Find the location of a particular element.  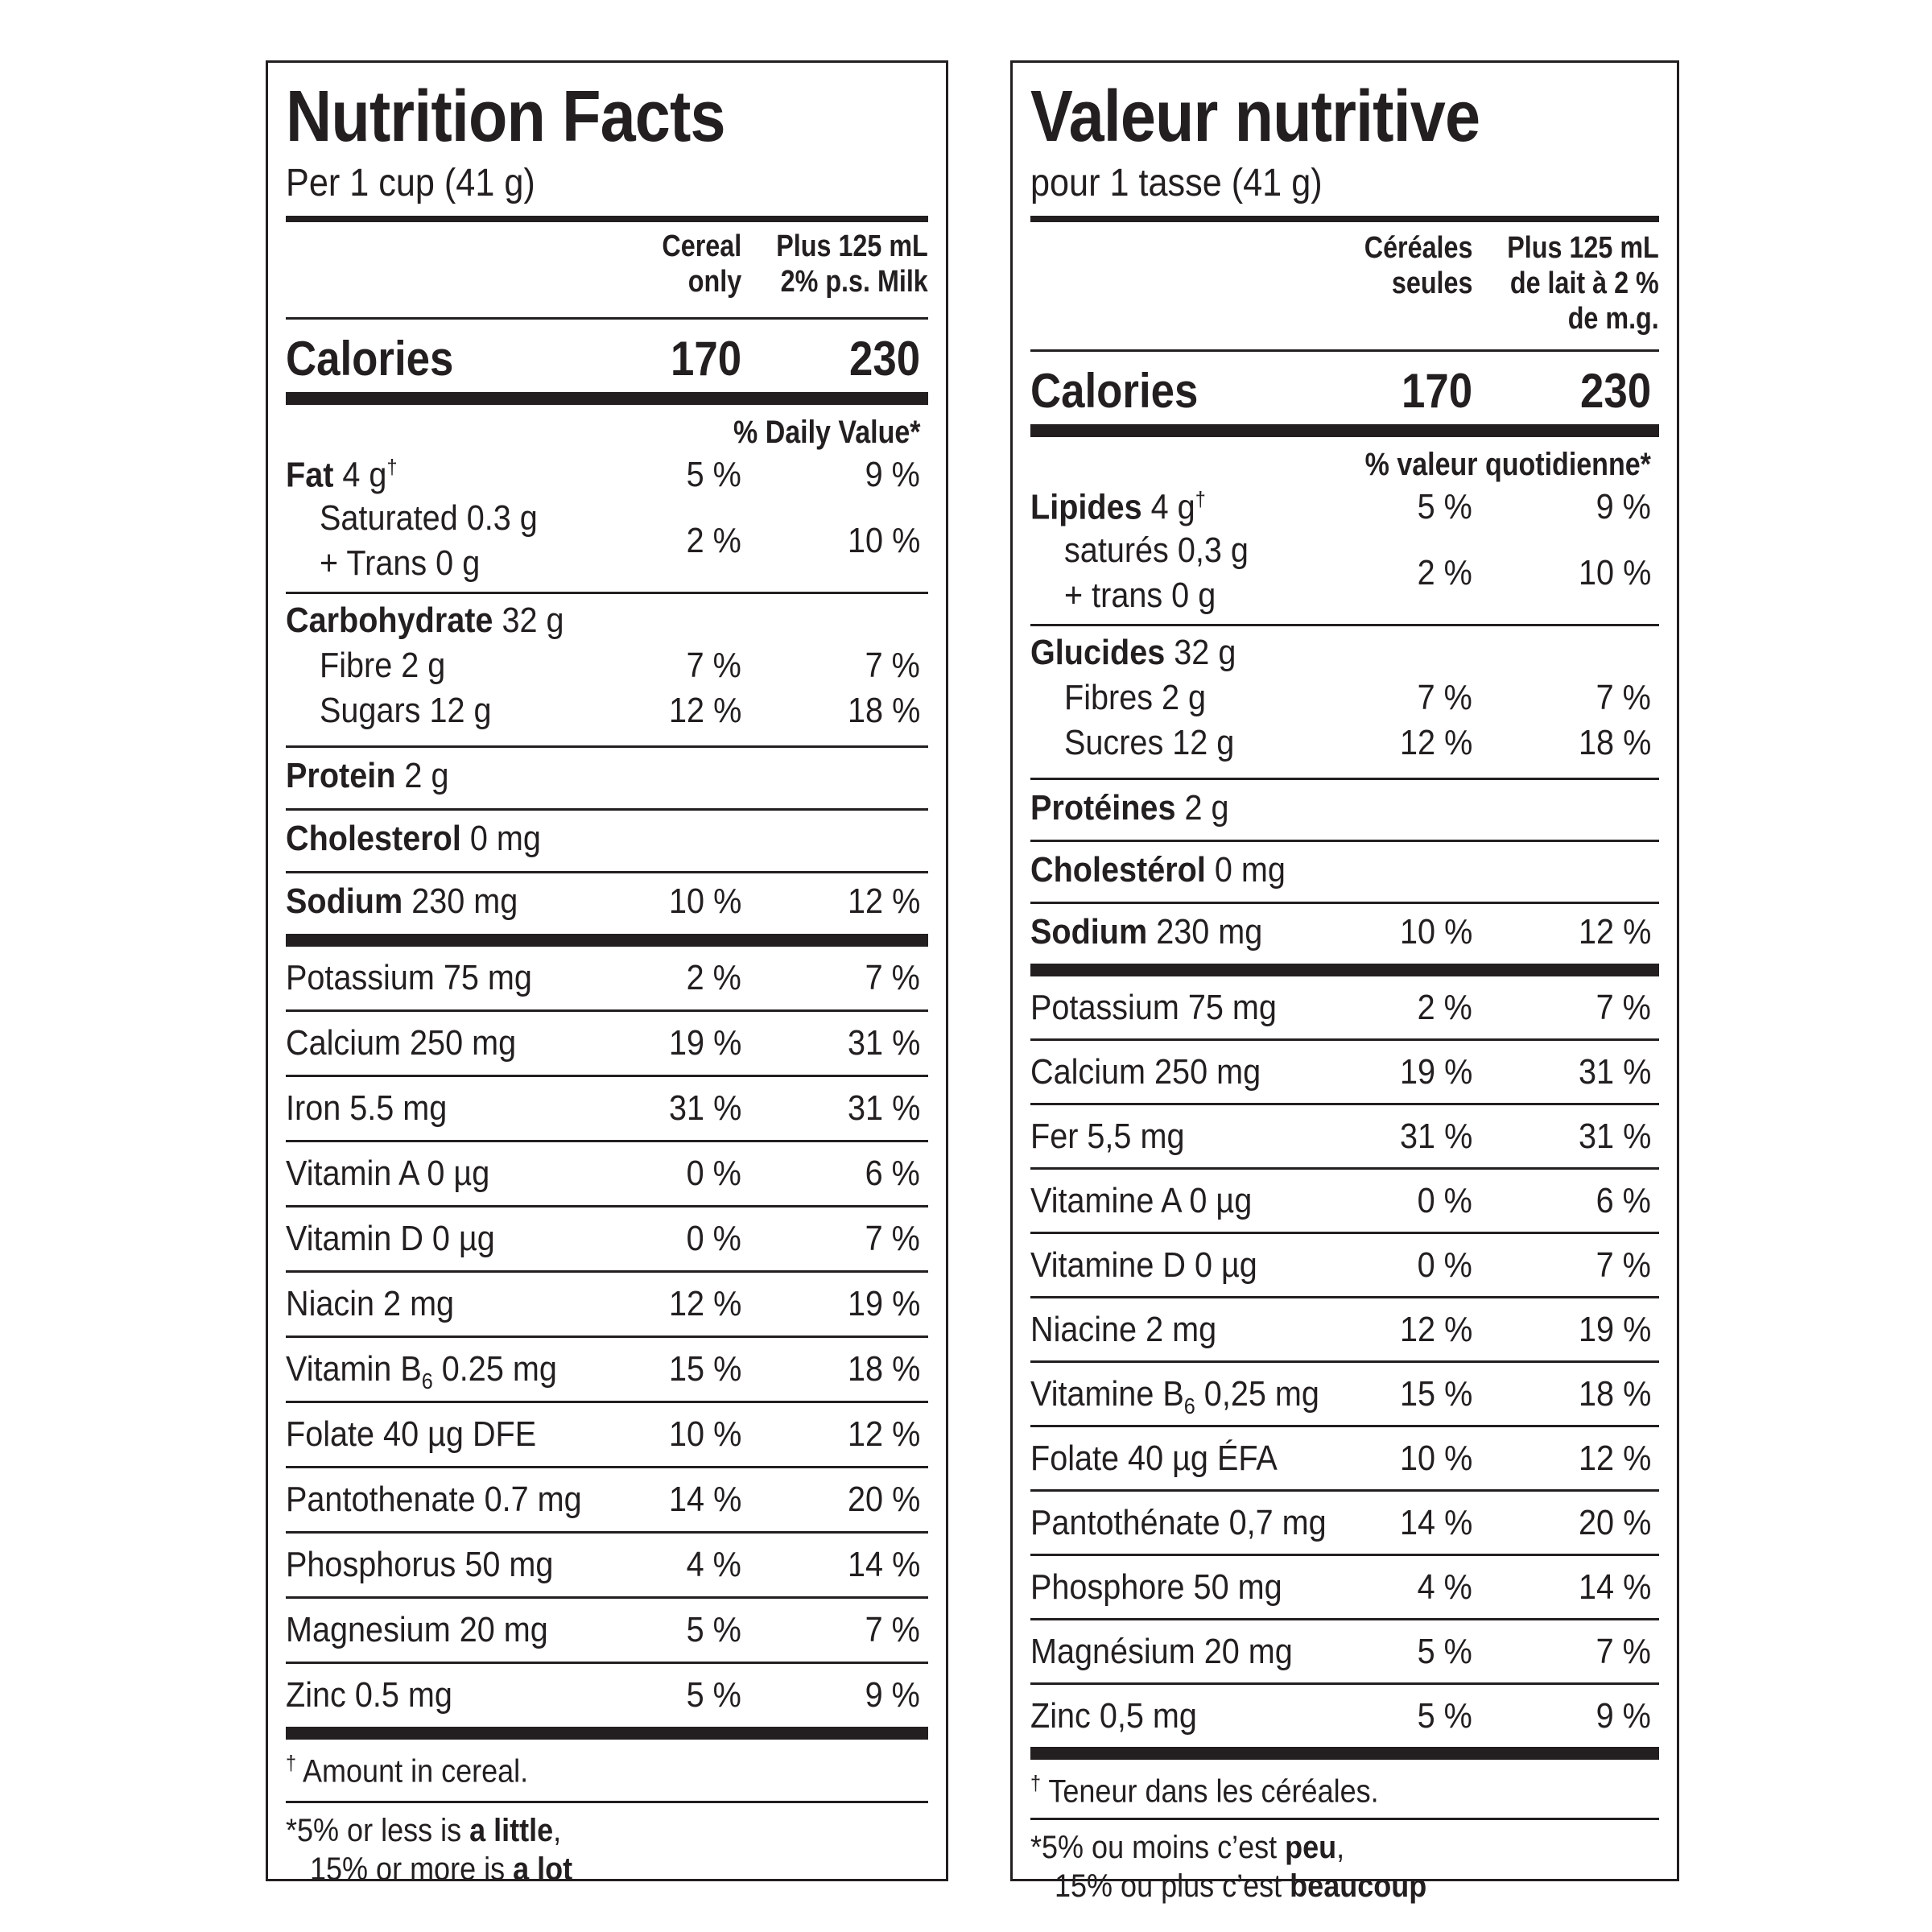

col1-header-line1: Cereal is located at coordinates (701, 246).